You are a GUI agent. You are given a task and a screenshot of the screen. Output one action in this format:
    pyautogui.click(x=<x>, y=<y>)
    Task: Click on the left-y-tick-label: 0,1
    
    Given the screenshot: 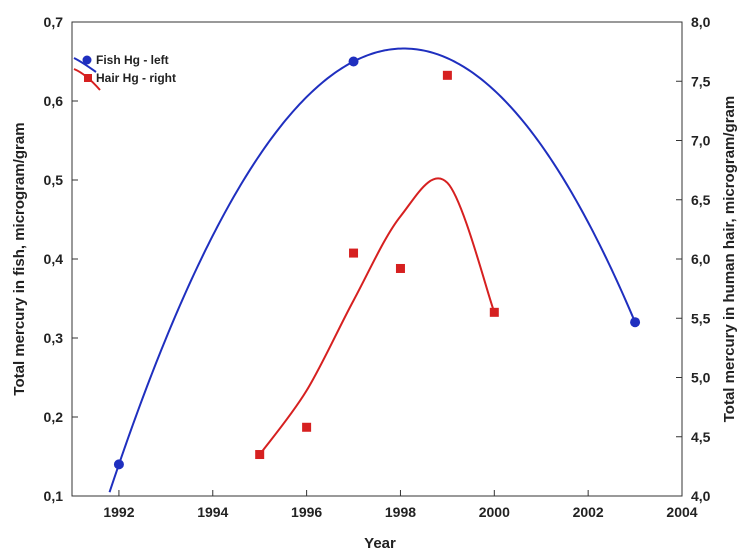 What is the action you would take?
    pyautogui.click(x=54, y=496)
    